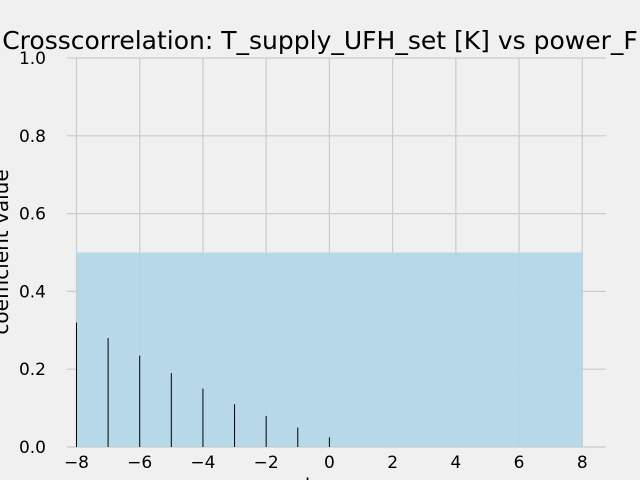 This screenshot has width=640, height=480. I want to click on x-tick-label: −2, so click(266, 463).